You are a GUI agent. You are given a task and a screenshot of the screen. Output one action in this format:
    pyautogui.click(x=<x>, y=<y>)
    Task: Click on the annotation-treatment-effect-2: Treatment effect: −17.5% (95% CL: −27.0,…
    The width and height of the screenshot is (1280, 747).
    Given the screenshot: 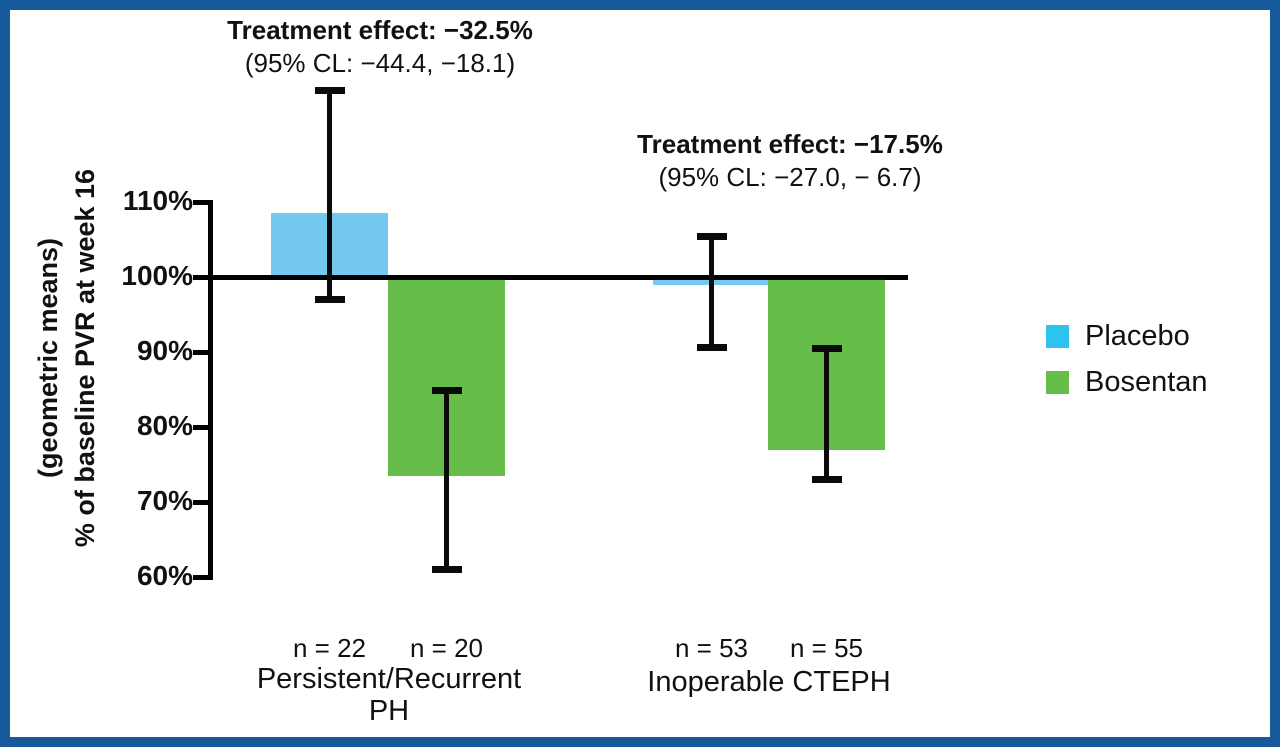 What is the action you would take?
    pyautogui.click(x=790, y=161)
    